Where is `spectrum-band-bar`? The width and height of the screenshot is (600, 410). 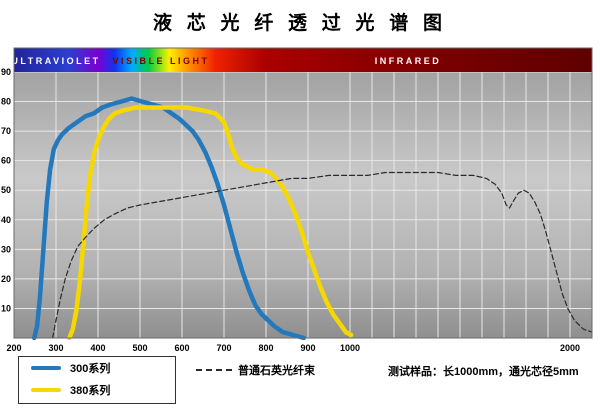 spectrum-band-bar is located at coordinates (303, 60).